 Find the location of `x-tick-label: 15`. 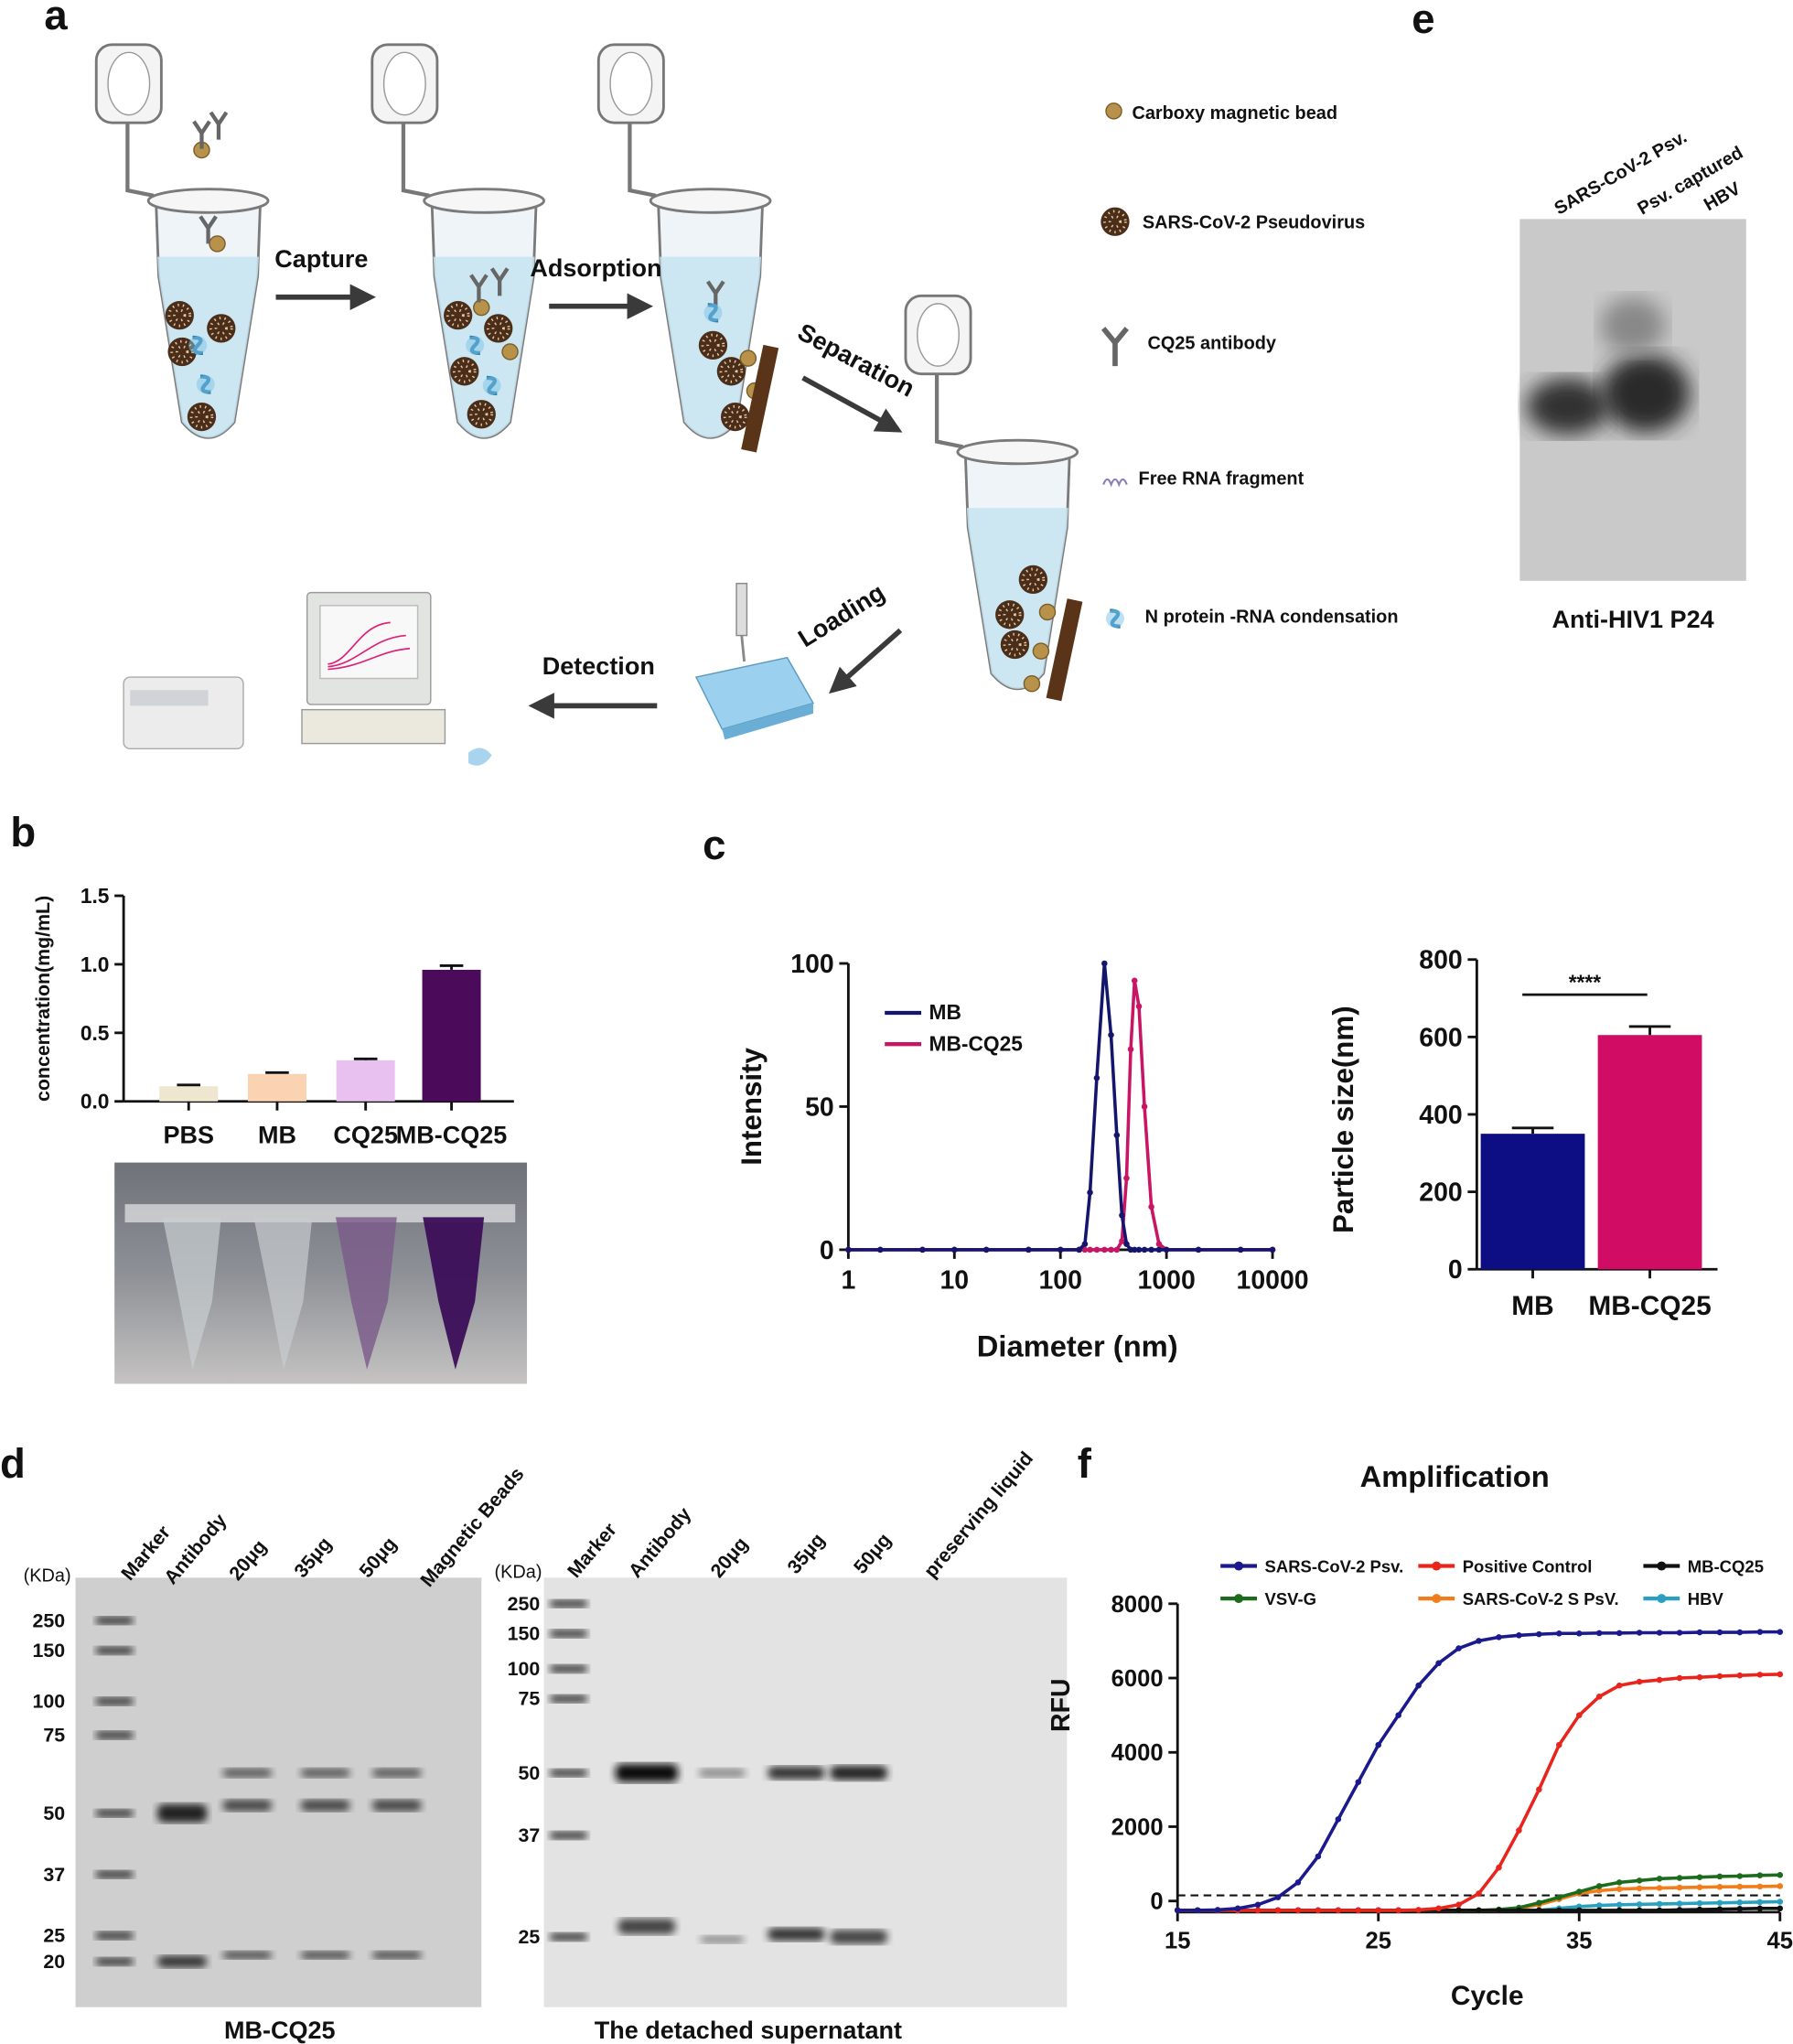

x-tick-label: 15 is located at coordinates (1177, 1941).